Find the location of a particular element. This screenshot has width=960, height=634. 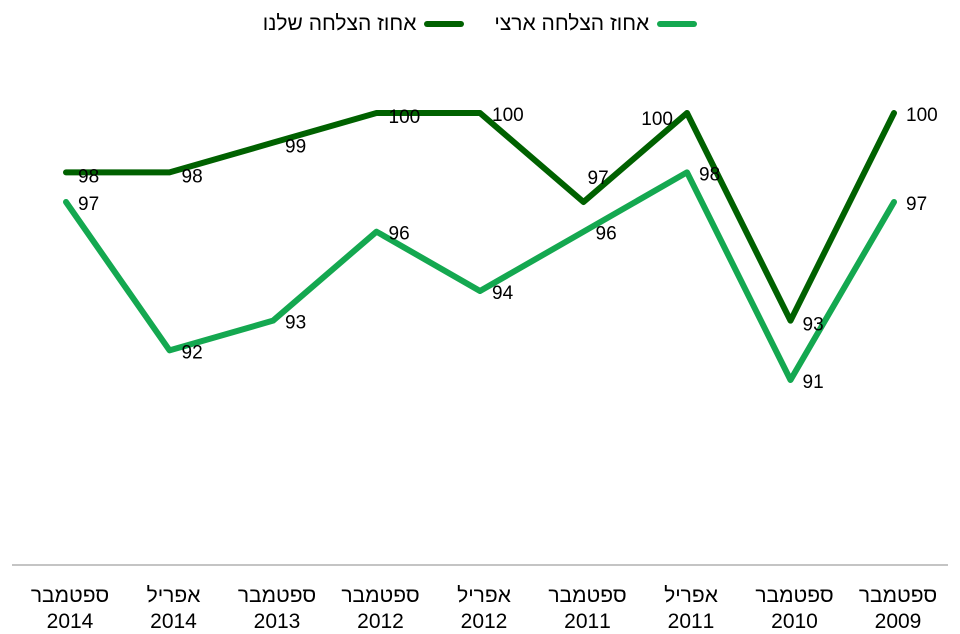

x-tick-label: אפריל 2011 is located at coordinates (691, 608).